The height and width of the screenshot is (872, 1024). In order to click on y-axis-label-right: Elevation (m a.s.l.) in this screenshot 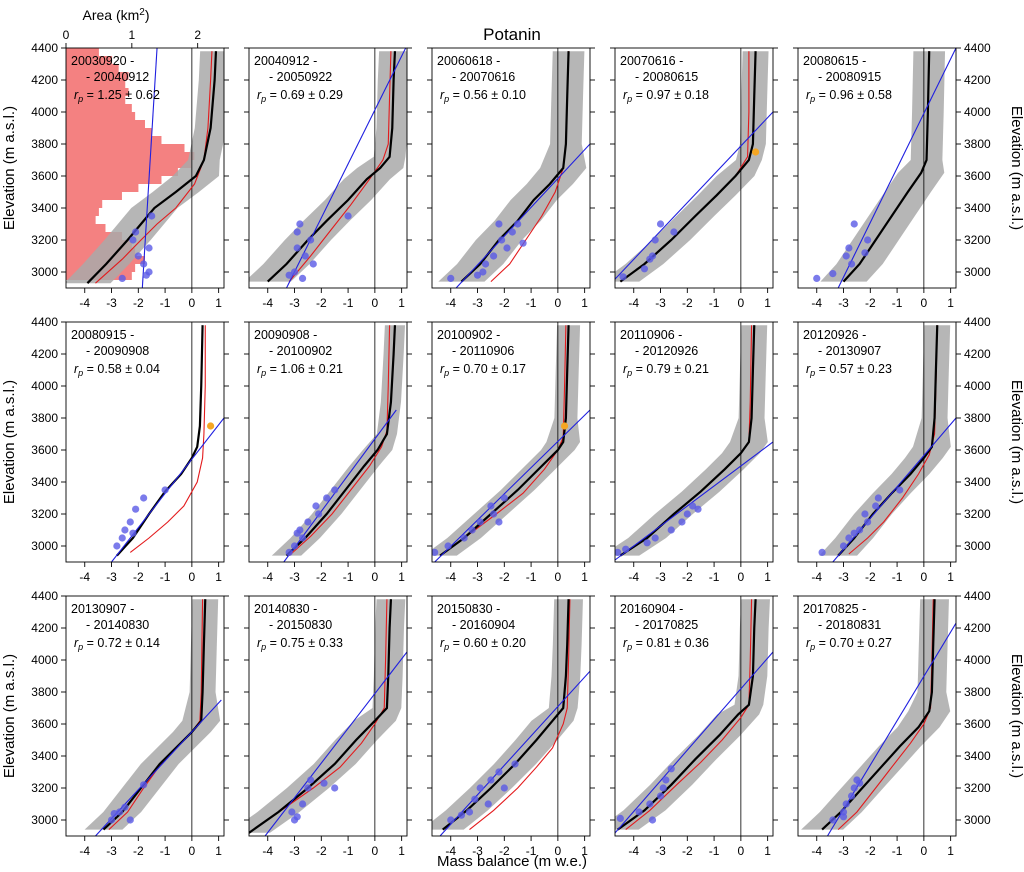, I will do `click(1016, 442)`.